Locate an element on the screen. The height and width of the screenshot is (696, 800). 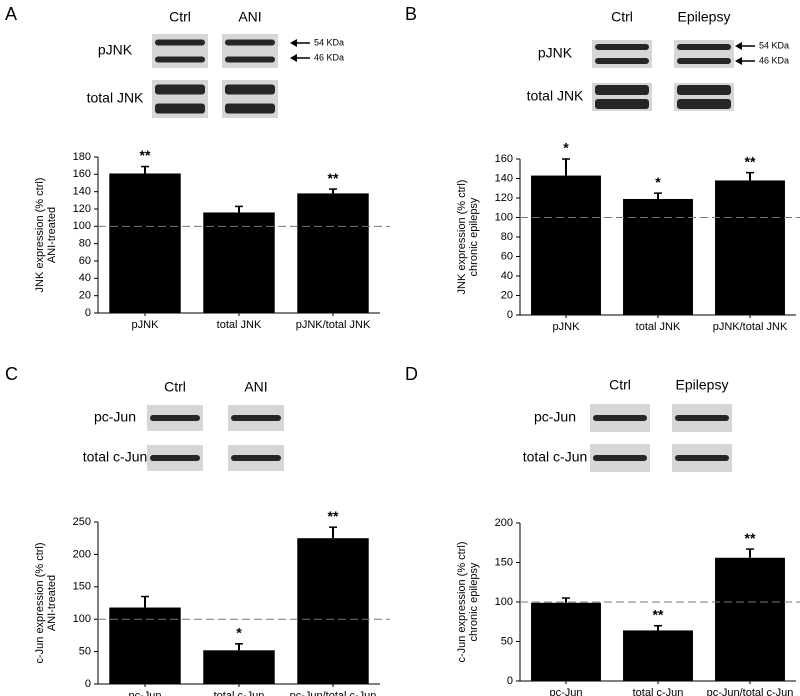
y-tick-label: 50 is located at coordinates (507, 641).